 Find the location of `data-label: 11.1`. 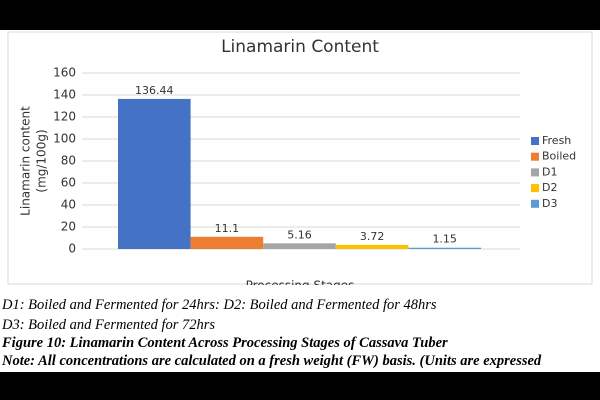

data-label: 11.1 is located at coordinates (227, 228).